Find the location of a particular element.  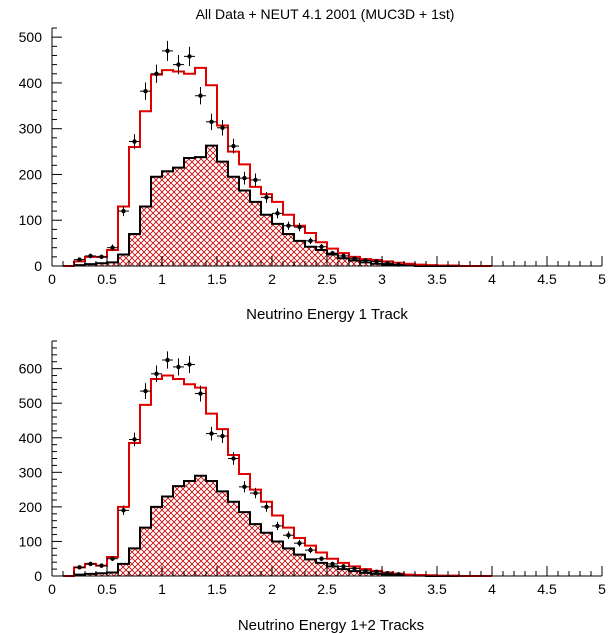

y-tick-label: 100 is located at coordinates (31, 220).